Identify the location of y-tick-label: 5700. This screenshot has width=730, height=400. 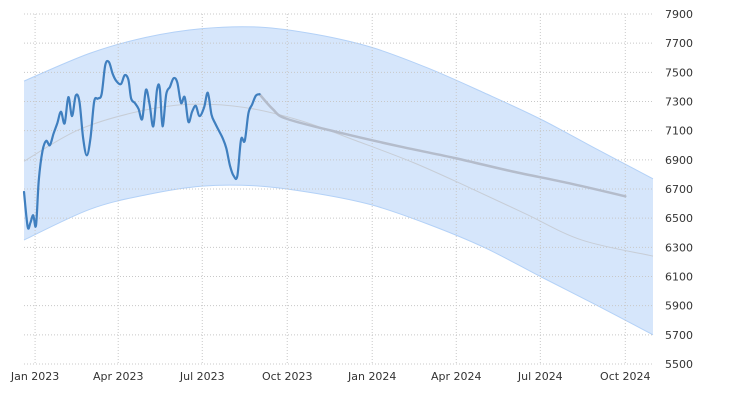
(679, 335).